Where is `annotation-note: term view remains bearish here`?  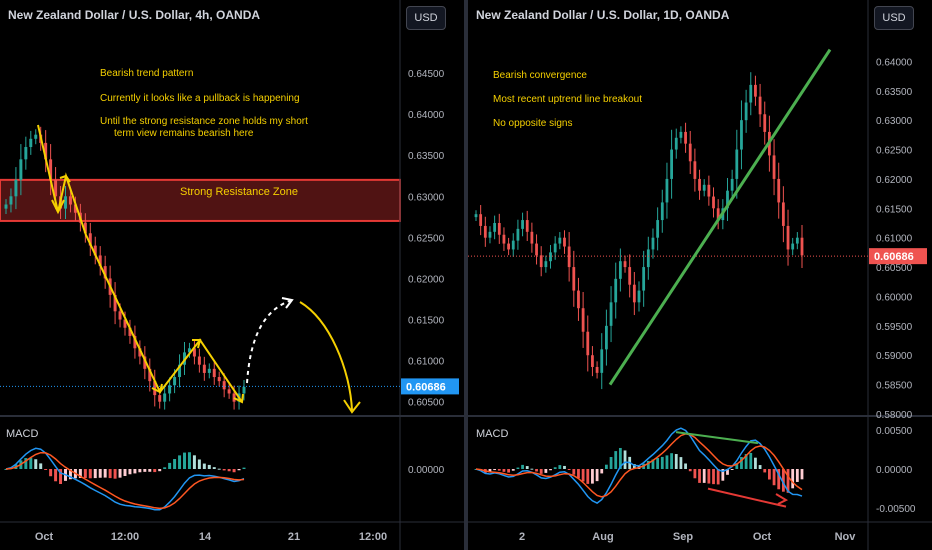
annotation-note: term view remains bearish here is located at coordinates (184, 133).